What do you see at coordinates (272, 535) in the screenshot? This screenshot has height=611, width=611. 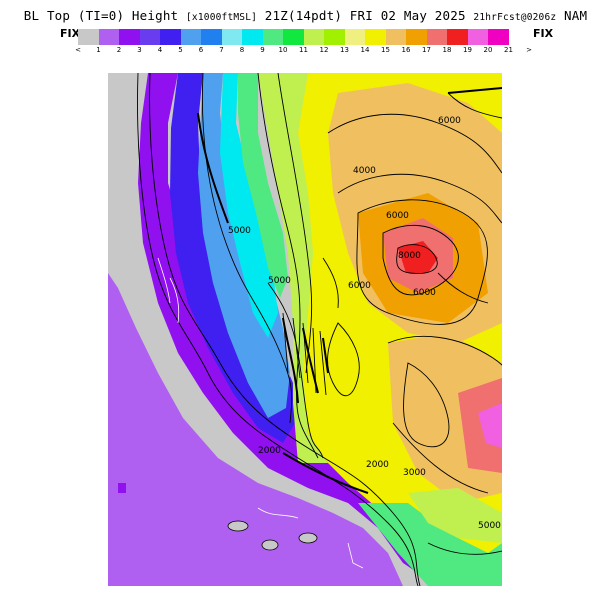 I see `channel-islands` at bounding box center [272, 535].